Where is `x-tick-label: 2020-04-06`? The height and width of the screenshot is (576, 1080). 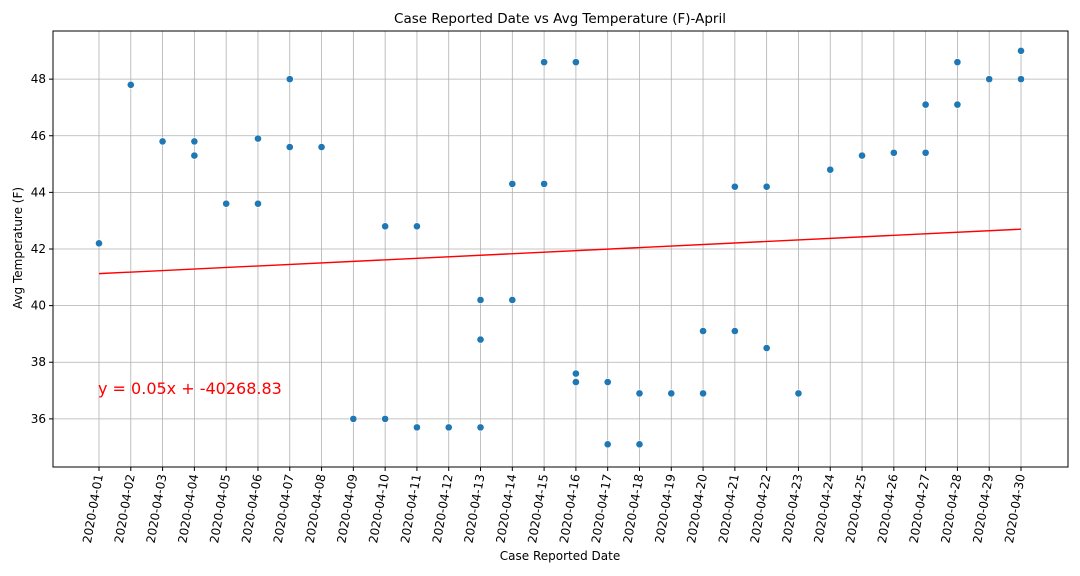 x-tick-label: 2020-04-06 is located at coordinates (252, 508).